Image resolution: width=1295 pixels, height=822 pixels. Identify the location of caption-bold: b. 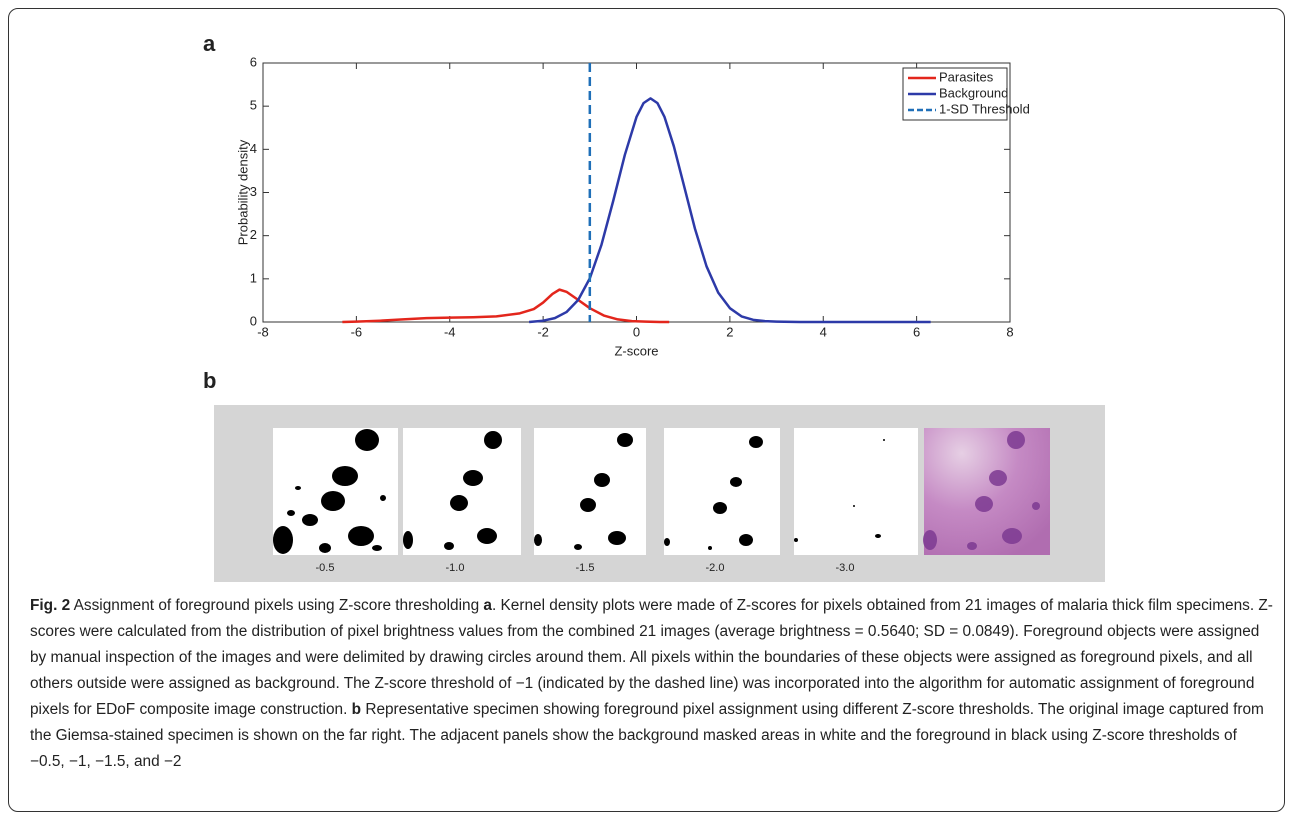
(356, 709).